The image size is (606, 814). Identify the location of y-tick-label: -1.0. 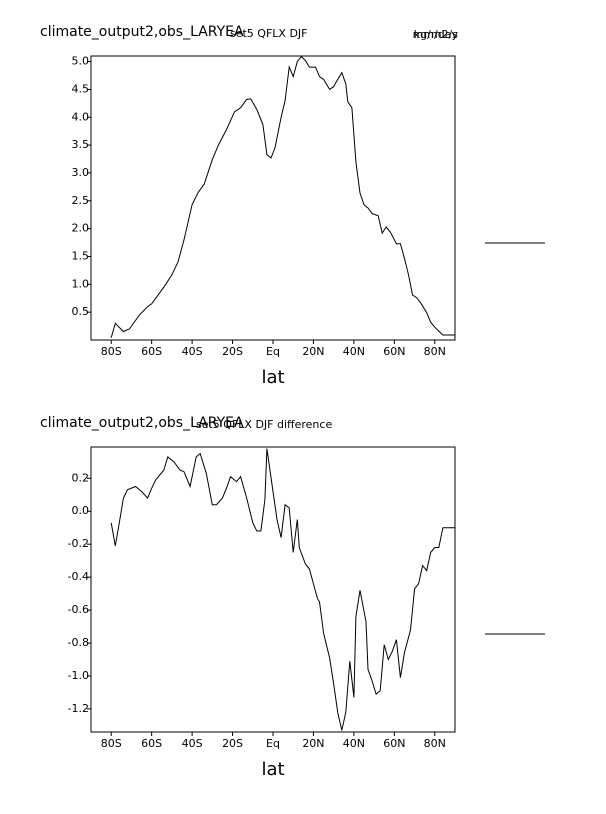
(78, 675).